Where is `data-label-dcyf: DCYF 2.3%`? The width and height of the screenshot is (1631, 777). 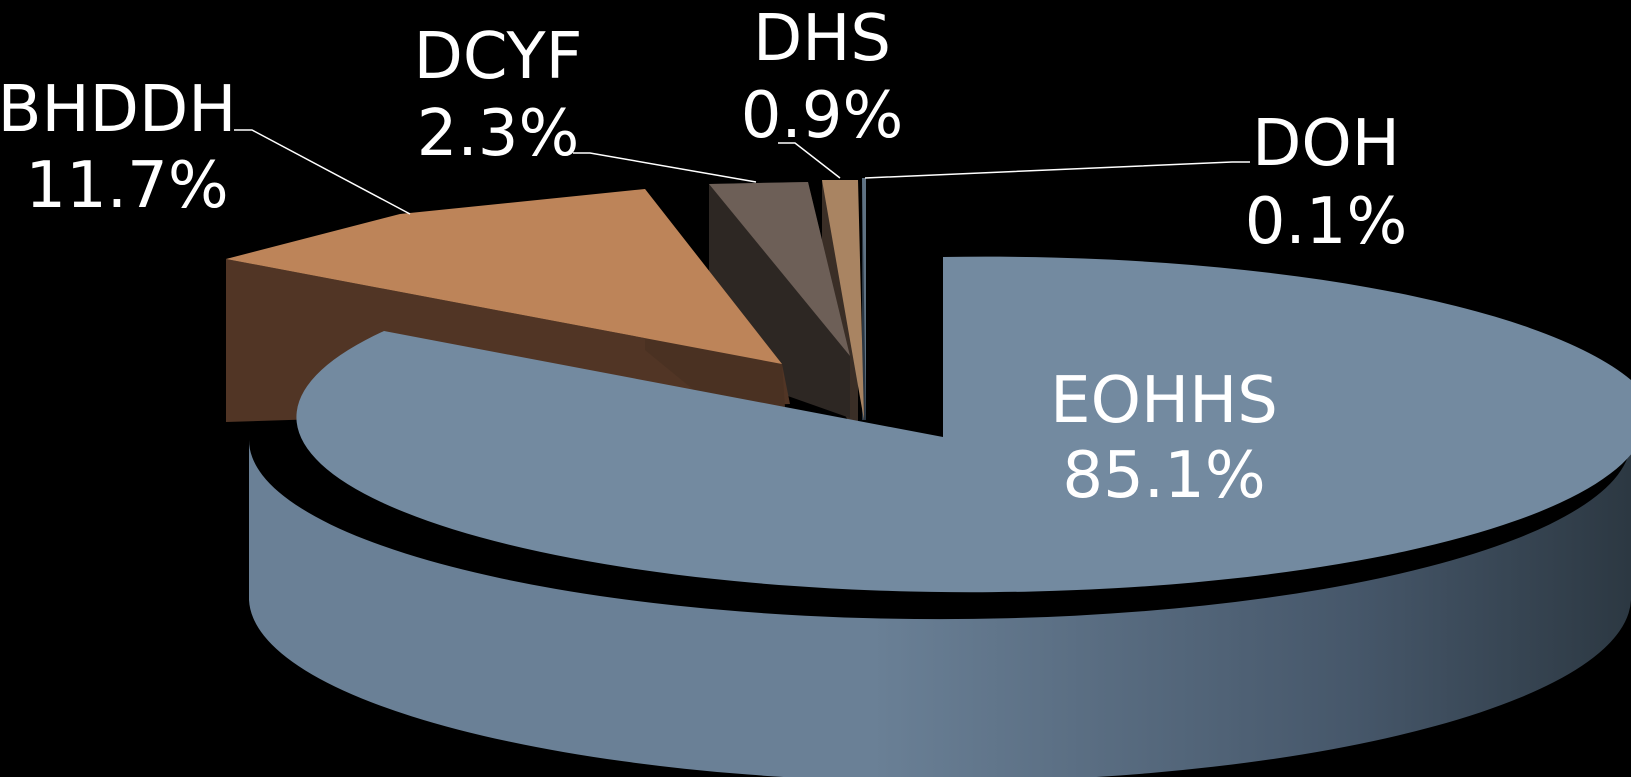 data-label-dcyf: DCYF 2.3% is located at coordinates (498, 95).